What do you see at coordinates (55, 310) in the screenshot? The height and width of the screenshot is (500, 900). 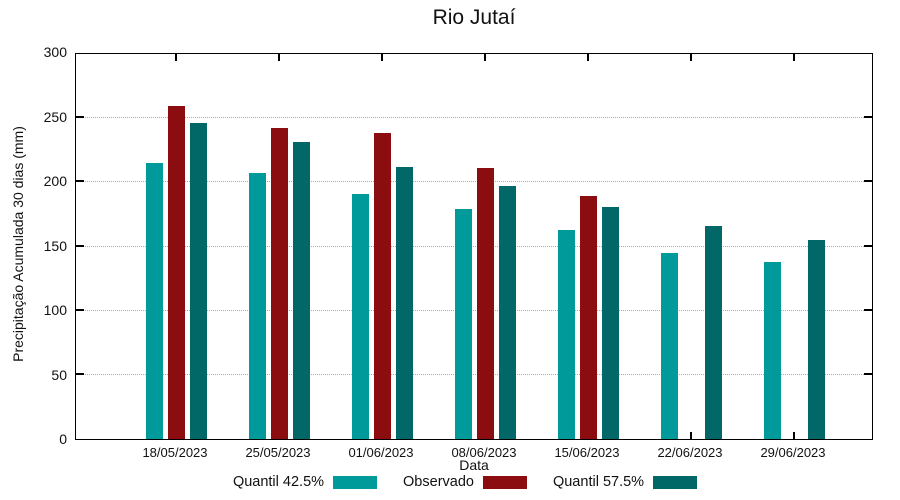 I see `y-tick-label: 100` at bounding box center [55, 310].